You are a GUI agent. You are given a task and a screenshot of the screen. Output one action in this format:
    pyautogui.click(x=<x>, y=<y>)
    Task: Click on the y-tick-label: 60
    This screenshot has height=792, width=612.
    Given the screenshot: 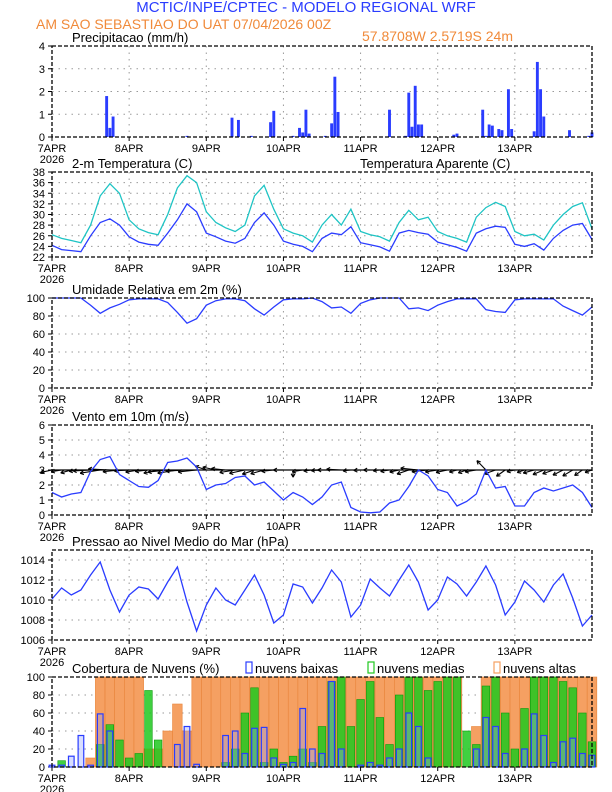 What is the action you would take?
    pyautogui.click(x=39, y=714)
    